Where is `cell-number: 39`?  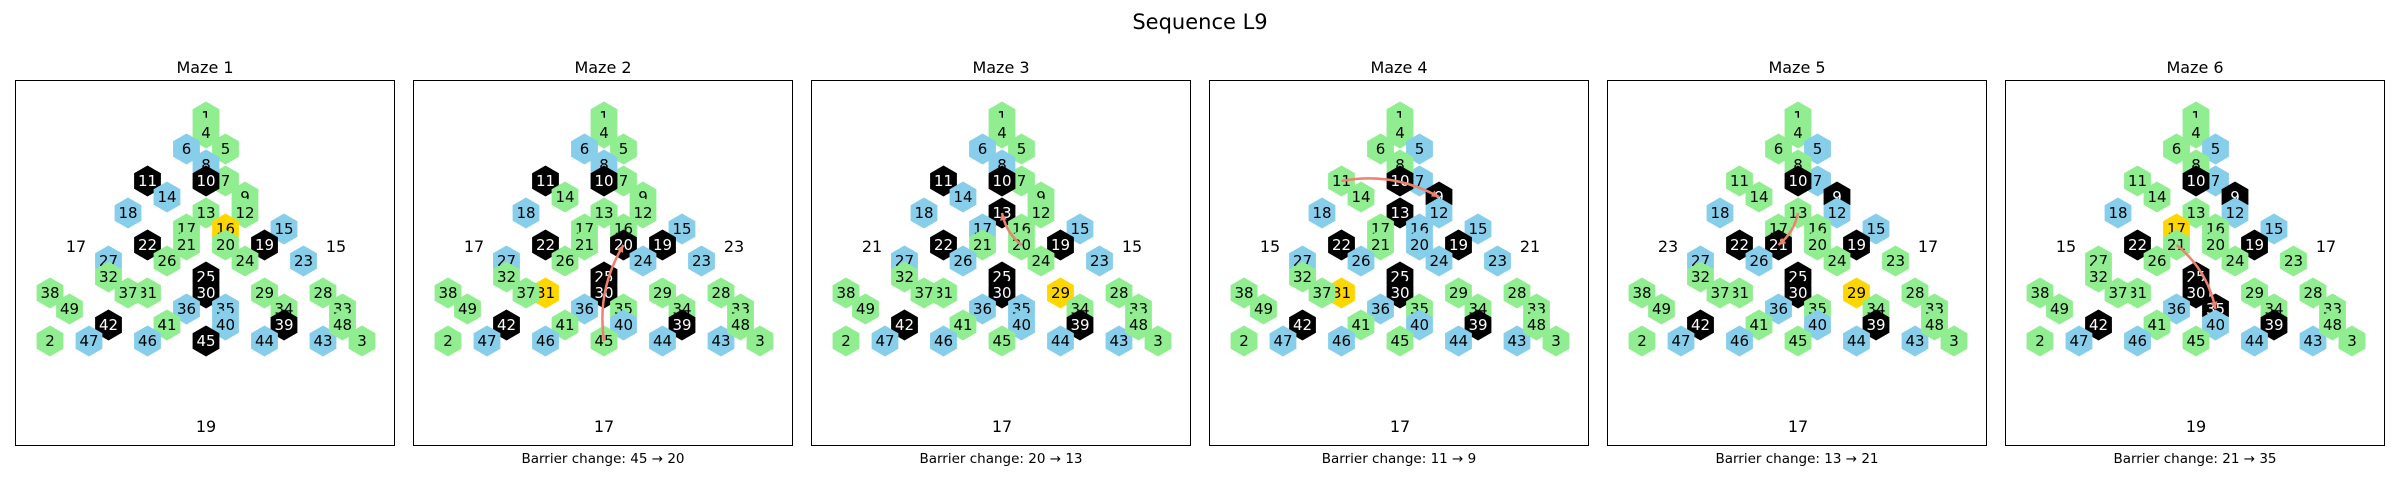 cell-number: 39 is located at coordinates (2273, 325).